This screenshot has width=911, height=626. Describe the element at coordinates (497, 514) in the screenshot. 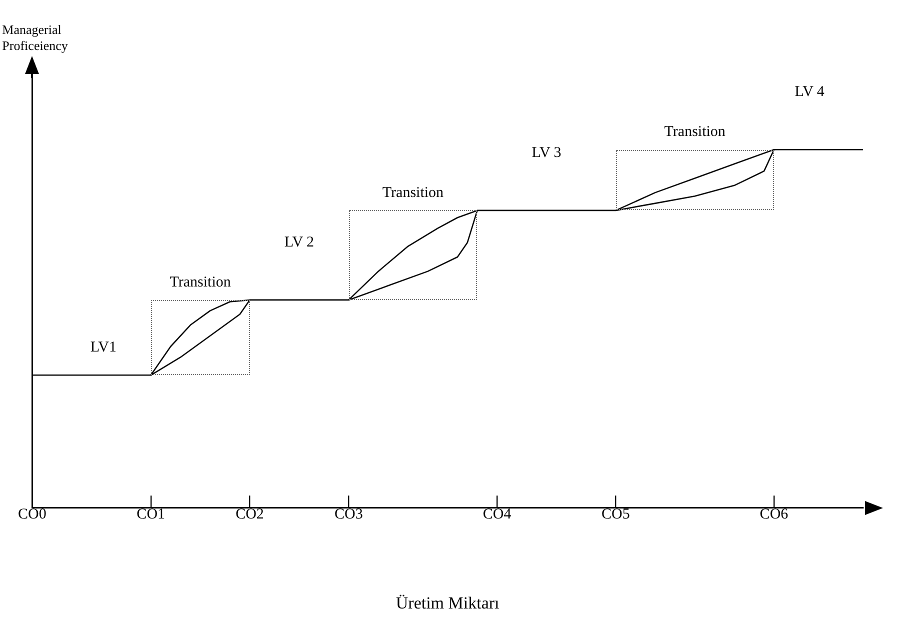

I see `x-tick-label: CO4` at that location.